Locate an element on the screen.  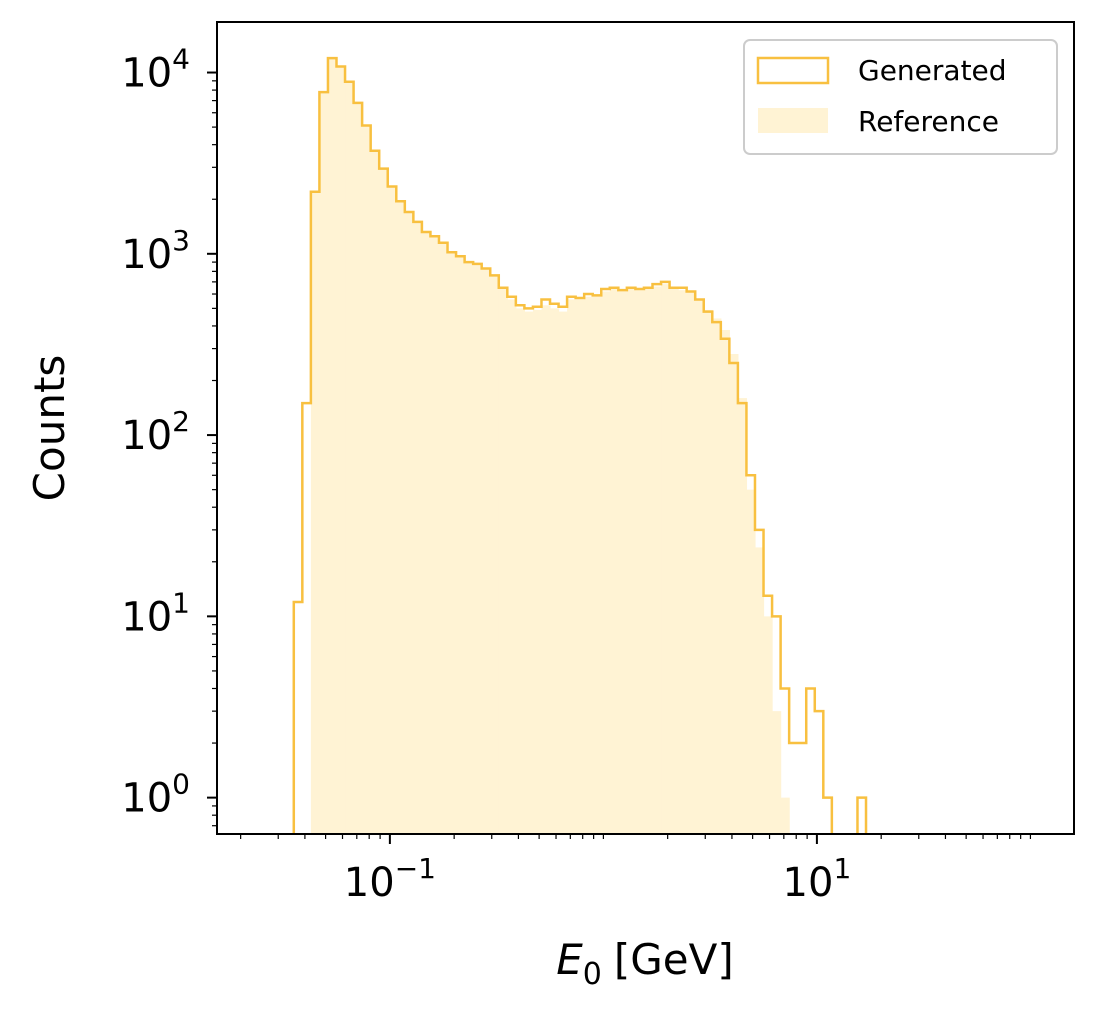
x-tick-label: 10¹ is located at coordinates (817, 879).